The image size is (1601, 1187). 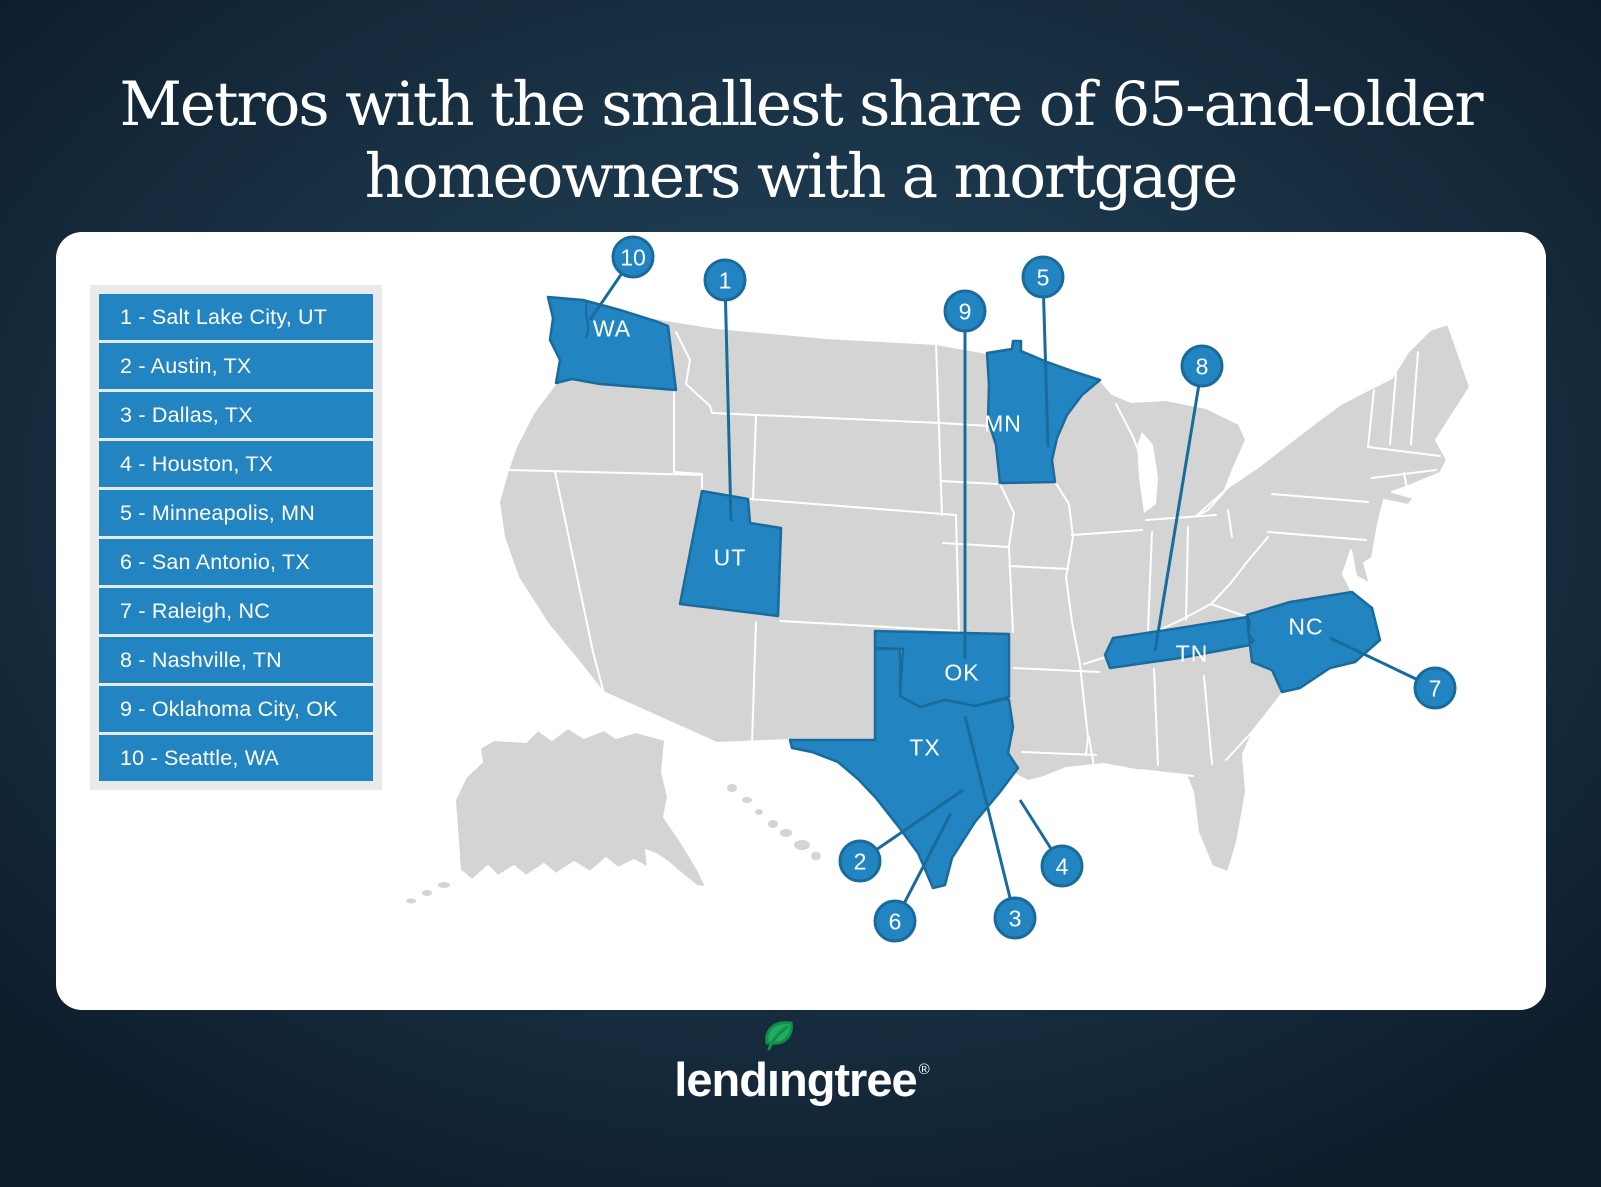 I want to click on callout-number: 10, so click(x=633, y=257).